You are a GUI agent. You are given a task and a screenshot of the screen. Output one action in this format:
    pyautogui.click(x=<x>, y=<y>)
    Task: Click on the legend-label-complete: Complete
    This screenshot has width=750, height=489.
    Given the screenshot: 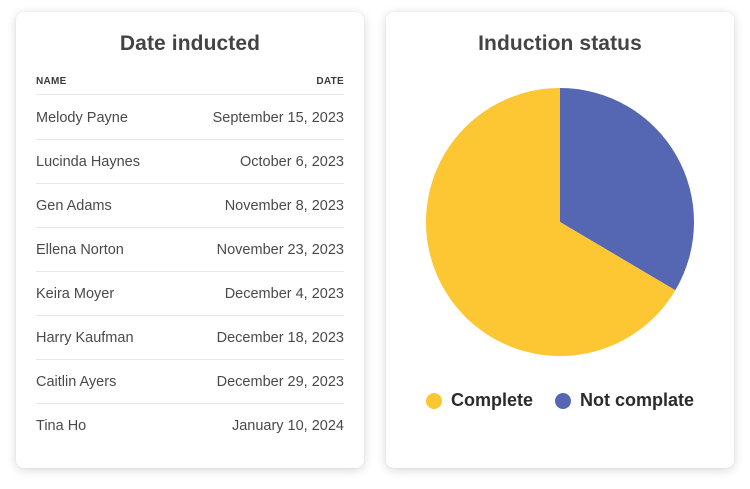 What is the action you would take?
    pyautogui.click(x=491, y=400)
    